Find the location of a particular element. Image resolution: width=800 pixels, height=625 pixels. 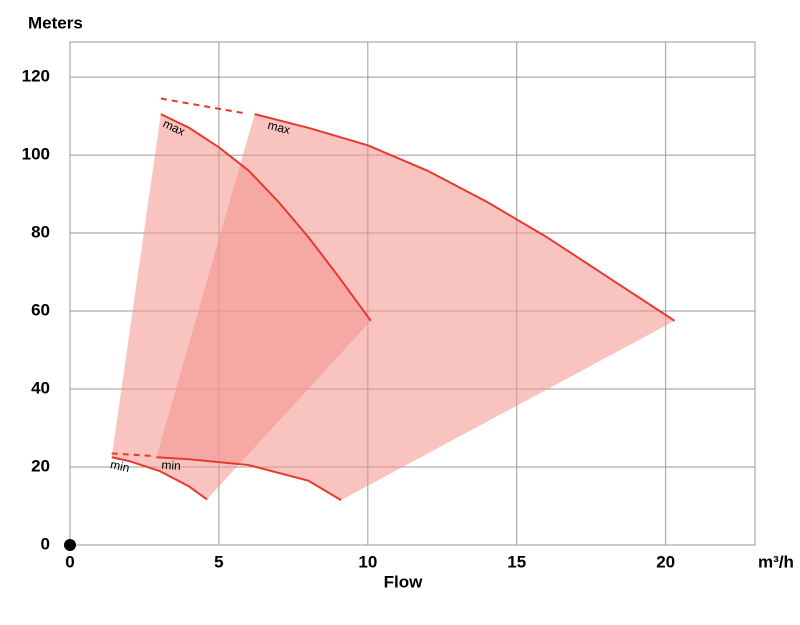

x-axis-label: Flow is located at coordinates (403, 581).